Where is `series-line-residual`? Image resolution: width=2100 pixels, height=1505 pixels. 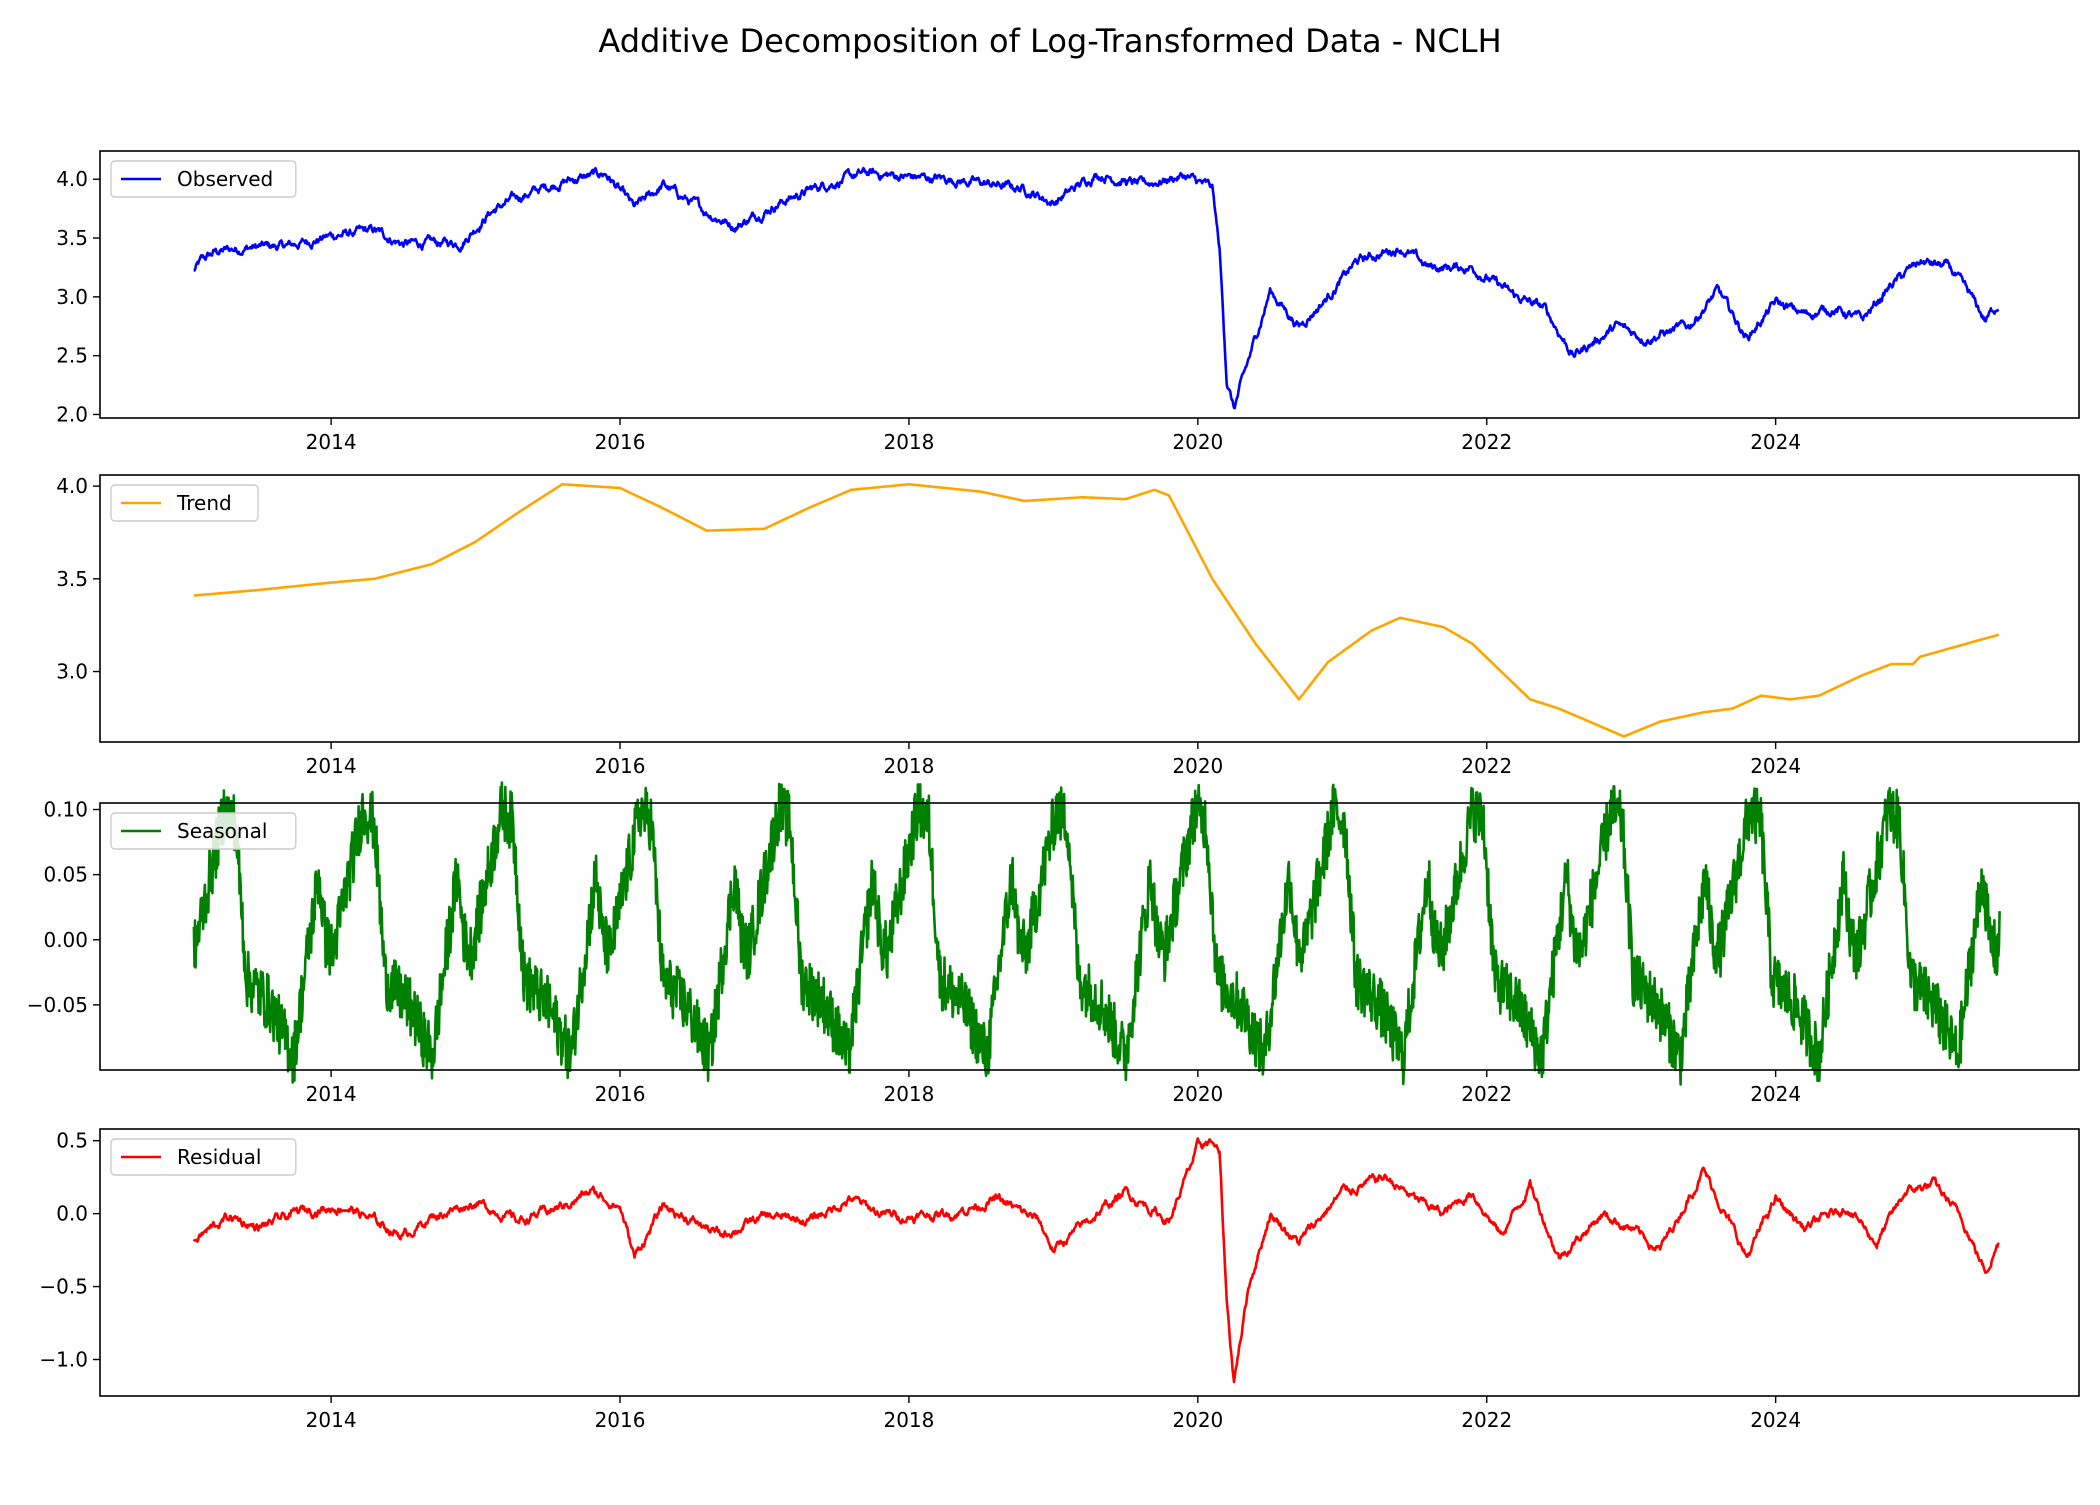
series-line-residual is located at coordinates (1096, 1260).